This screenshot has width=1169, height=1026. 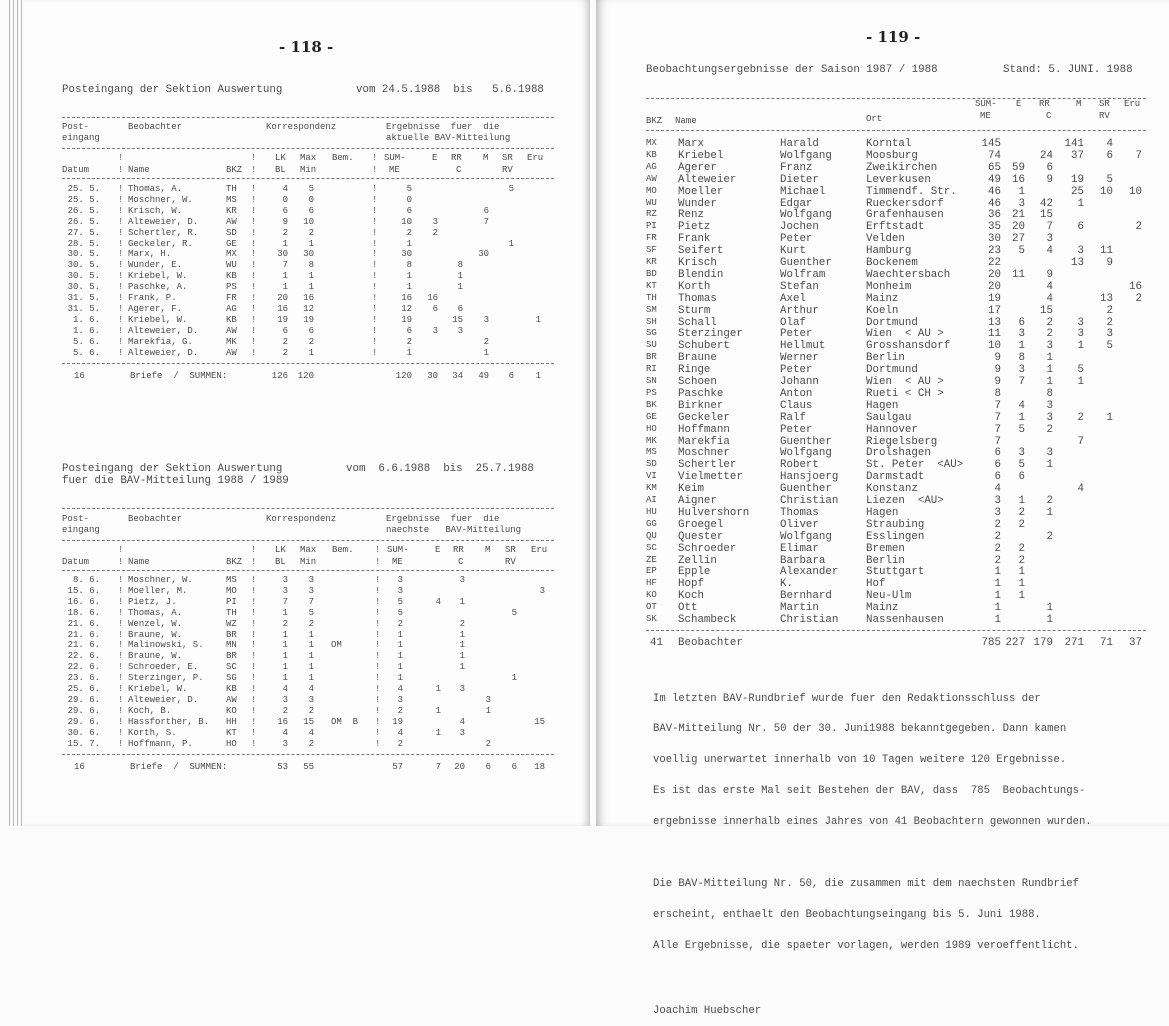 I want to click on row-lk: 4, so click(x=285, y=732).